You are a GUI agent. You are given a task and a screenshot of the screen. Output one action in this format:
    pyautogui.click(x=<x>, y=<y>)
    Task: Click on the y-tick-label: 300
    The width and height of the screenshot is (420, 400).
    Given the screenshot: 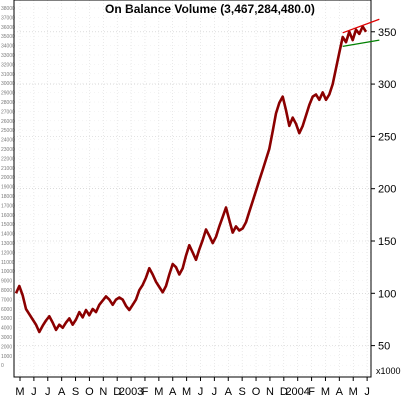 What is the action you would take?
    pyautogui.click(x=387, y=85)
    